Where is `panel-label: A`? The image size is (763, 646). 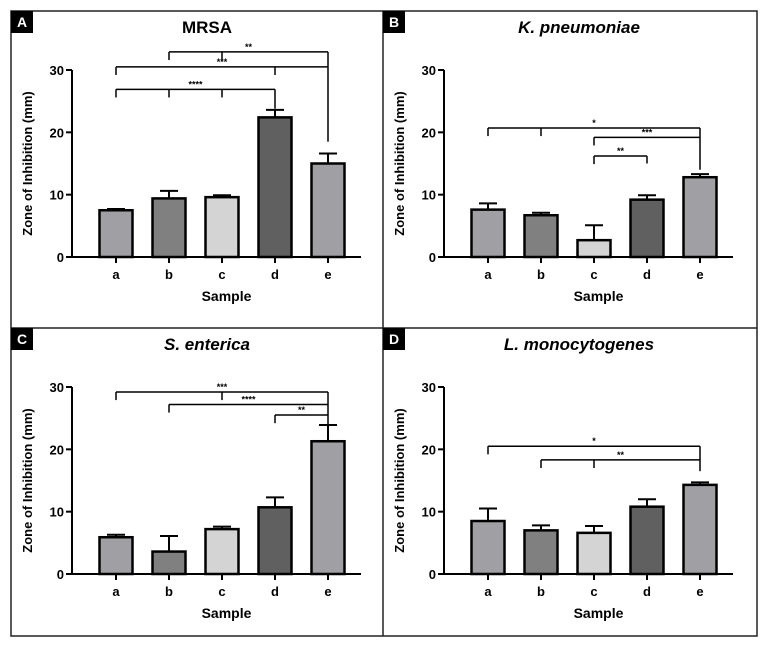 panel-label: A is located at coordinates (22, 22).